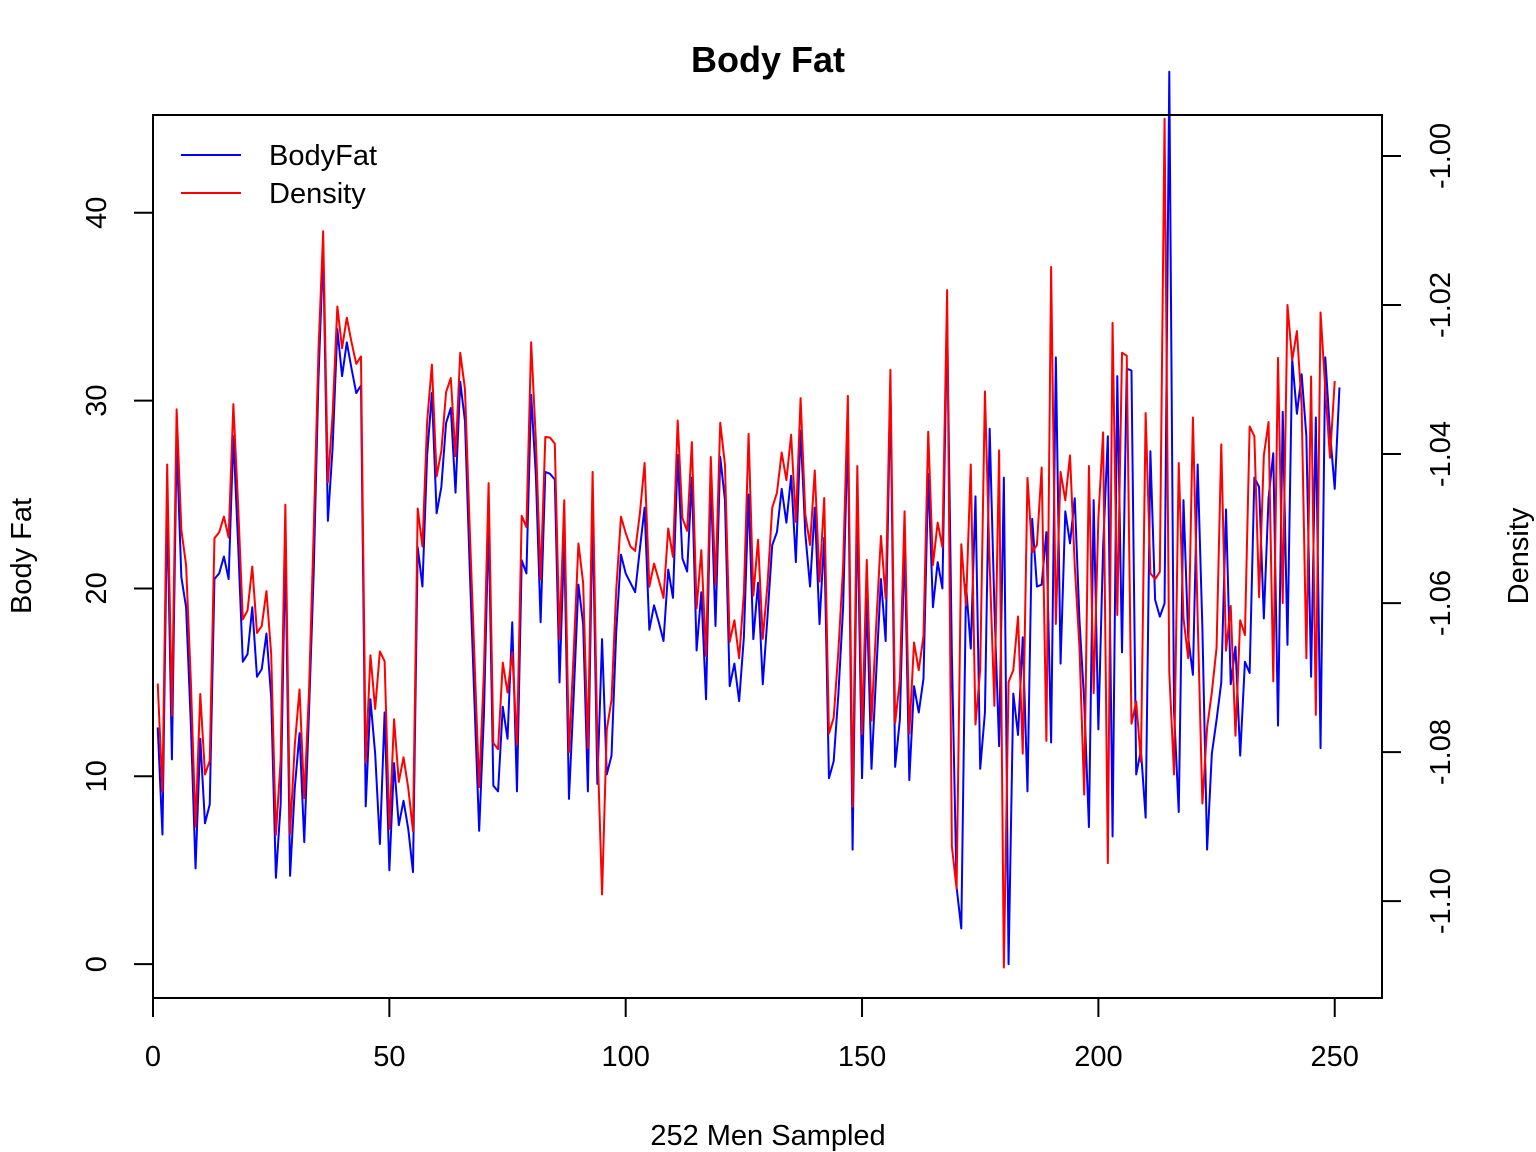 This screenshot has height=1152, width=1536. I want to click on y2-tick-label: -1.04, so click(1441, 454).